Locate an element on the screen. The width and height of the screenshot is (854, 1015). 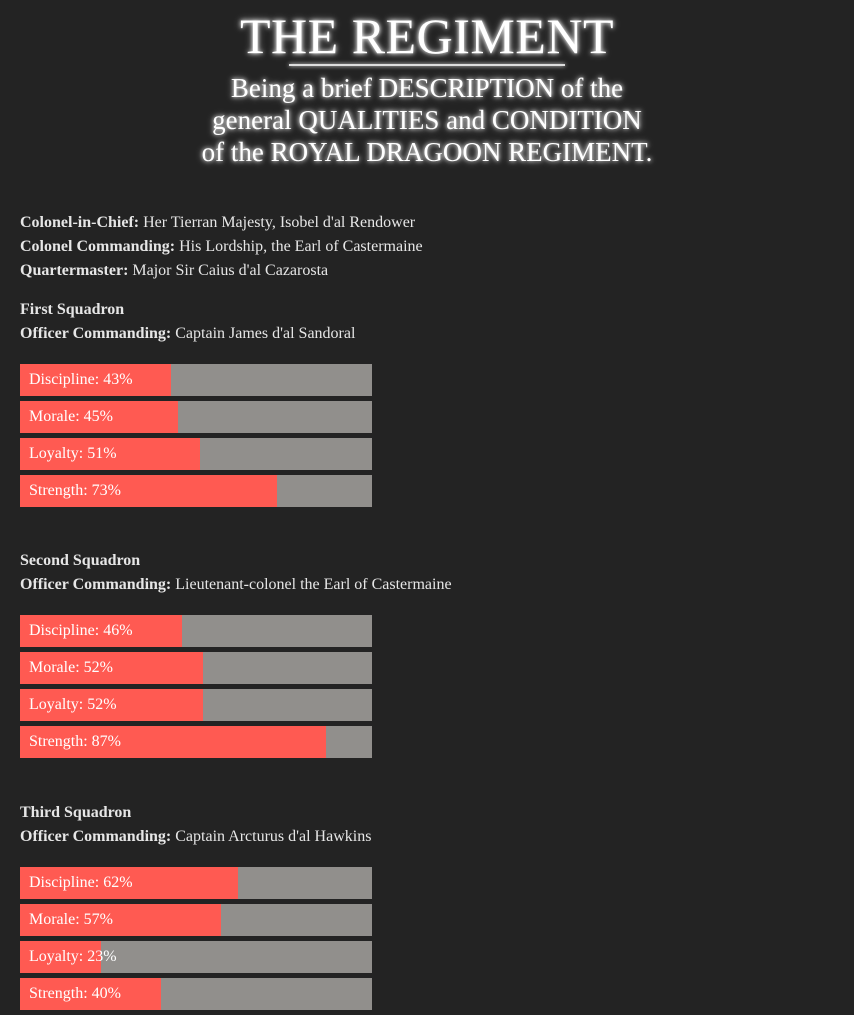
info-label: Colonel Commanding: is located at coordinates (98, 246).